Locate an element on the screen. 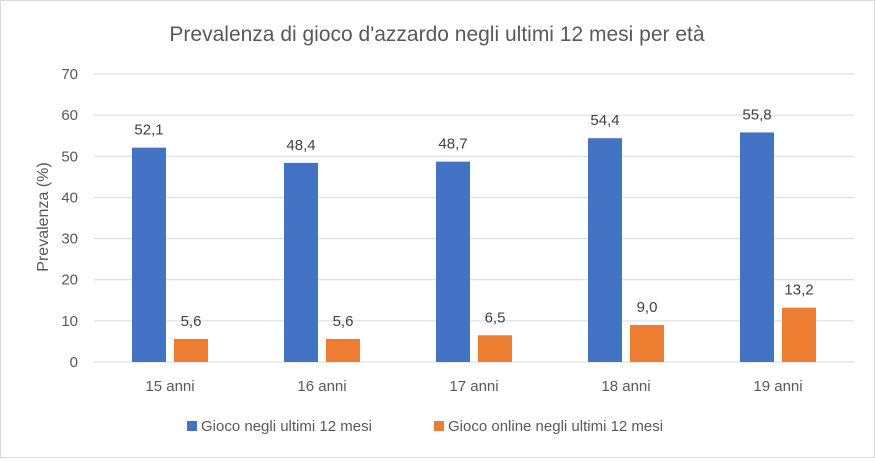 The height and width of the screenshot is (462, 875). legend-label: Gioco online negli ultimi 12 mesi is located at coordinates (555, 426).